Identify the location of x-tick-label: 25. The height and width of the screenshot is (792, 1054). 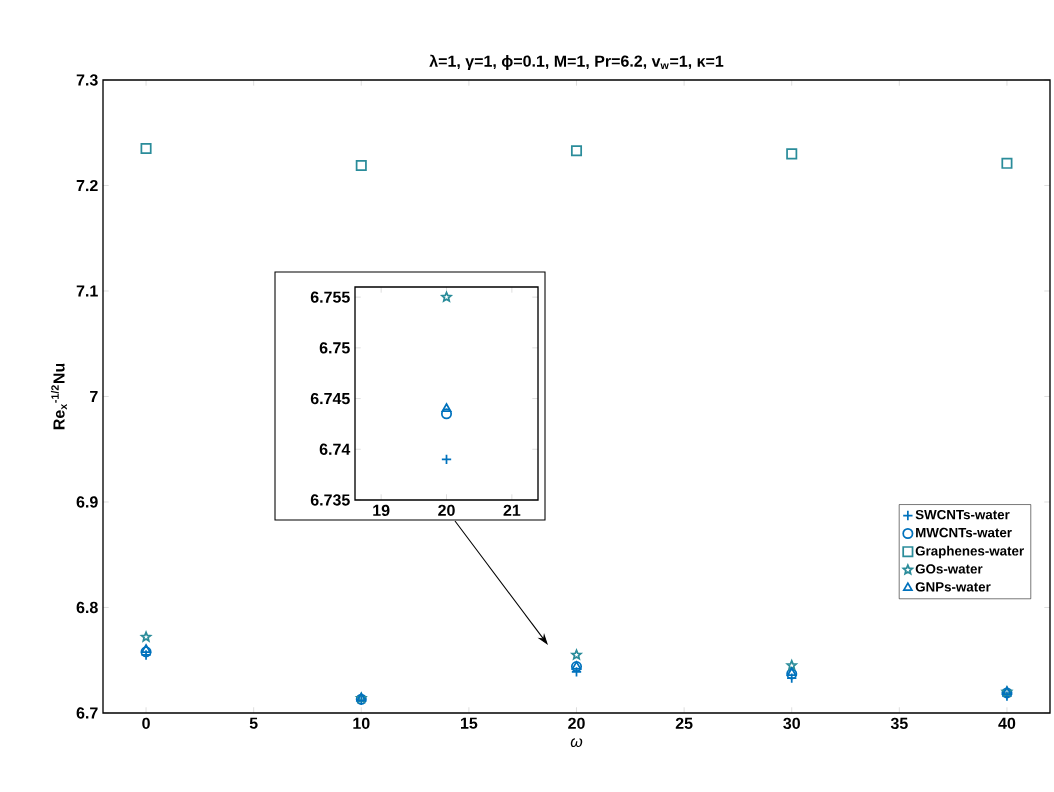
(684, 723).